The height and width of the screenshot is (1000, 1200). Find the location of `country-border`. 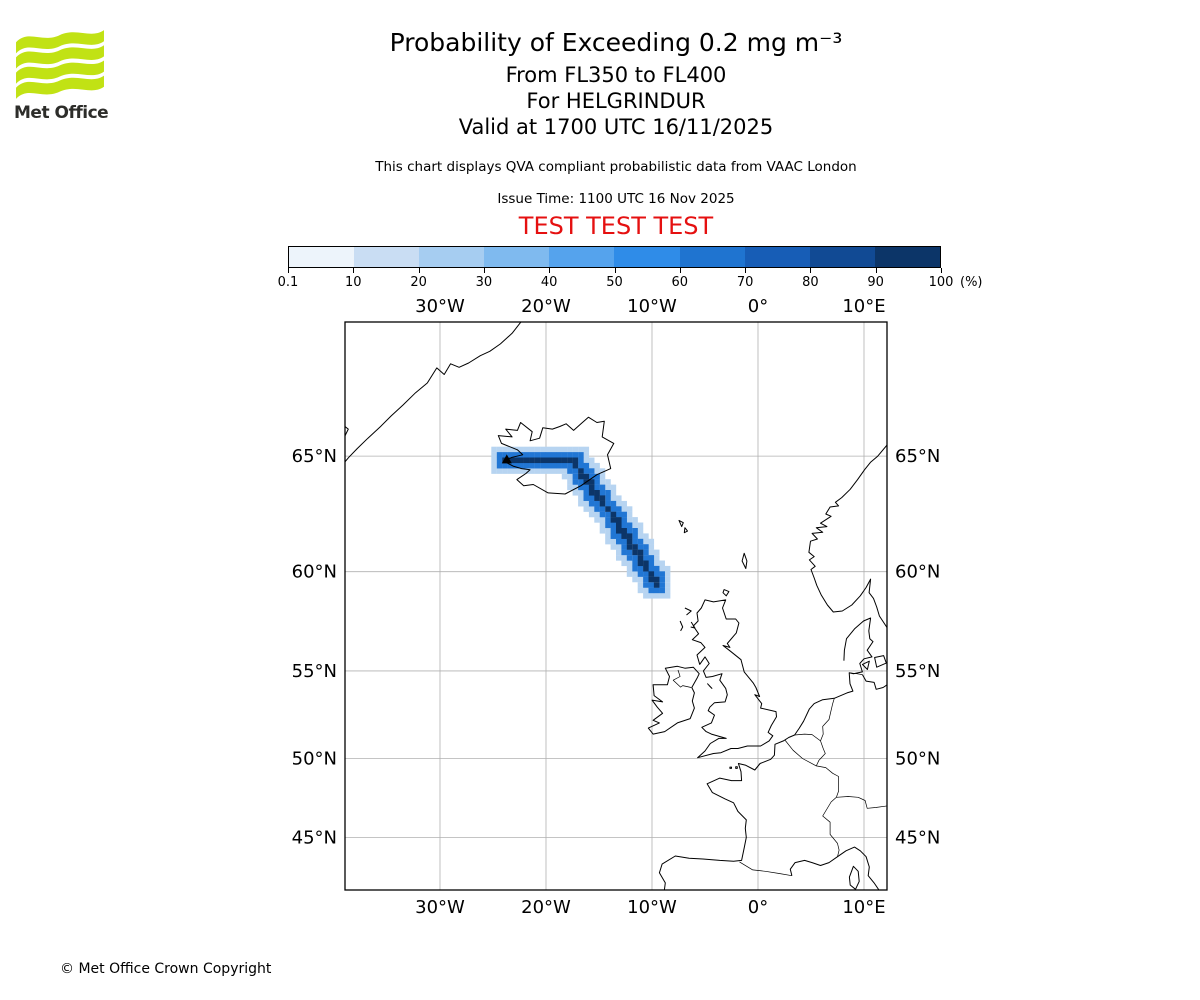

country-border is located at coordinates (682, 678).